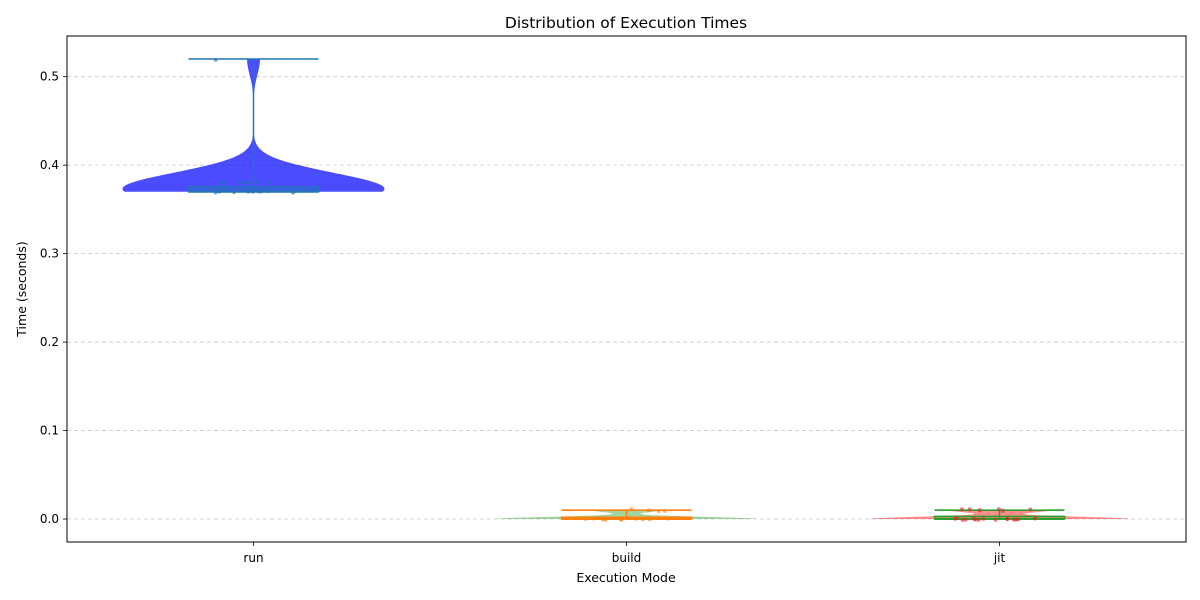 This screenshot has width=1200, height=600. What do you see at coordinates (626, 514) in the screenshot?
I see `violin-group-build` at bounding box center [626, 514].